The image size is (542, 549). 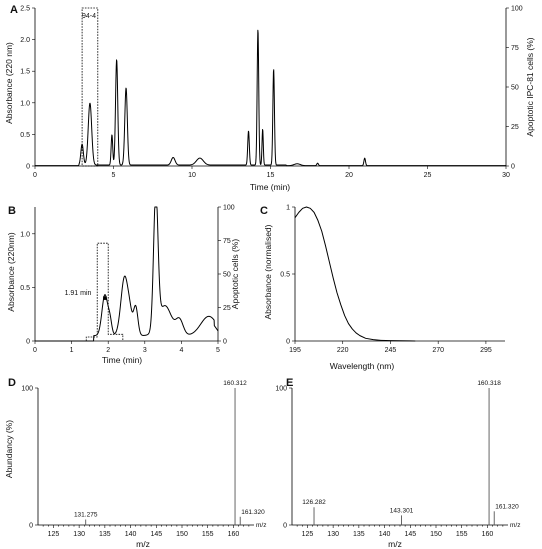 What do you see at coordinates (428, 175) in the screenshot?
I see `x-tick-label: 25` at bounding box center [428, 175].